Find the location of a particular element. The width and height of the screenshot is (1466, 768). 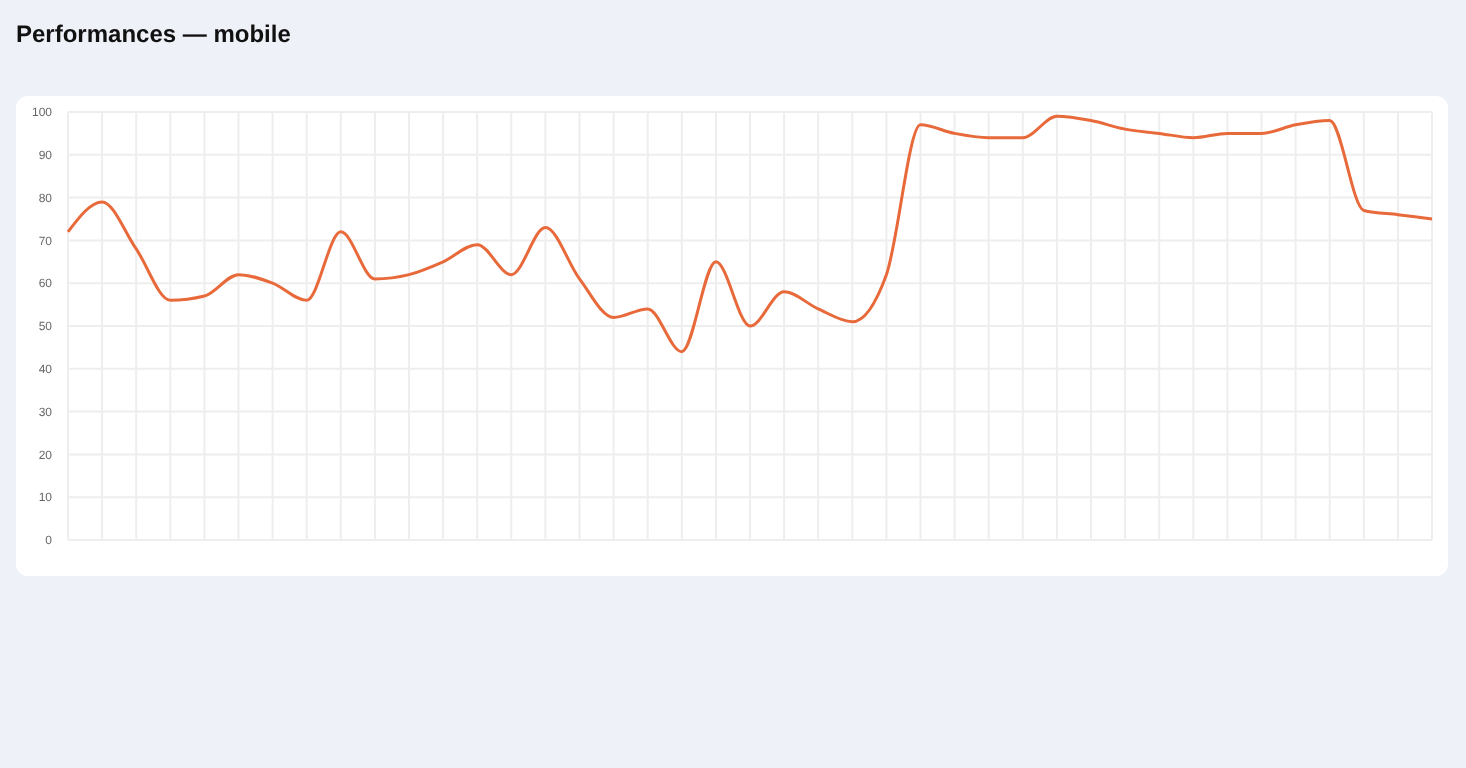

chart-title: Performances — mobile is located at coordinates (153, 34).